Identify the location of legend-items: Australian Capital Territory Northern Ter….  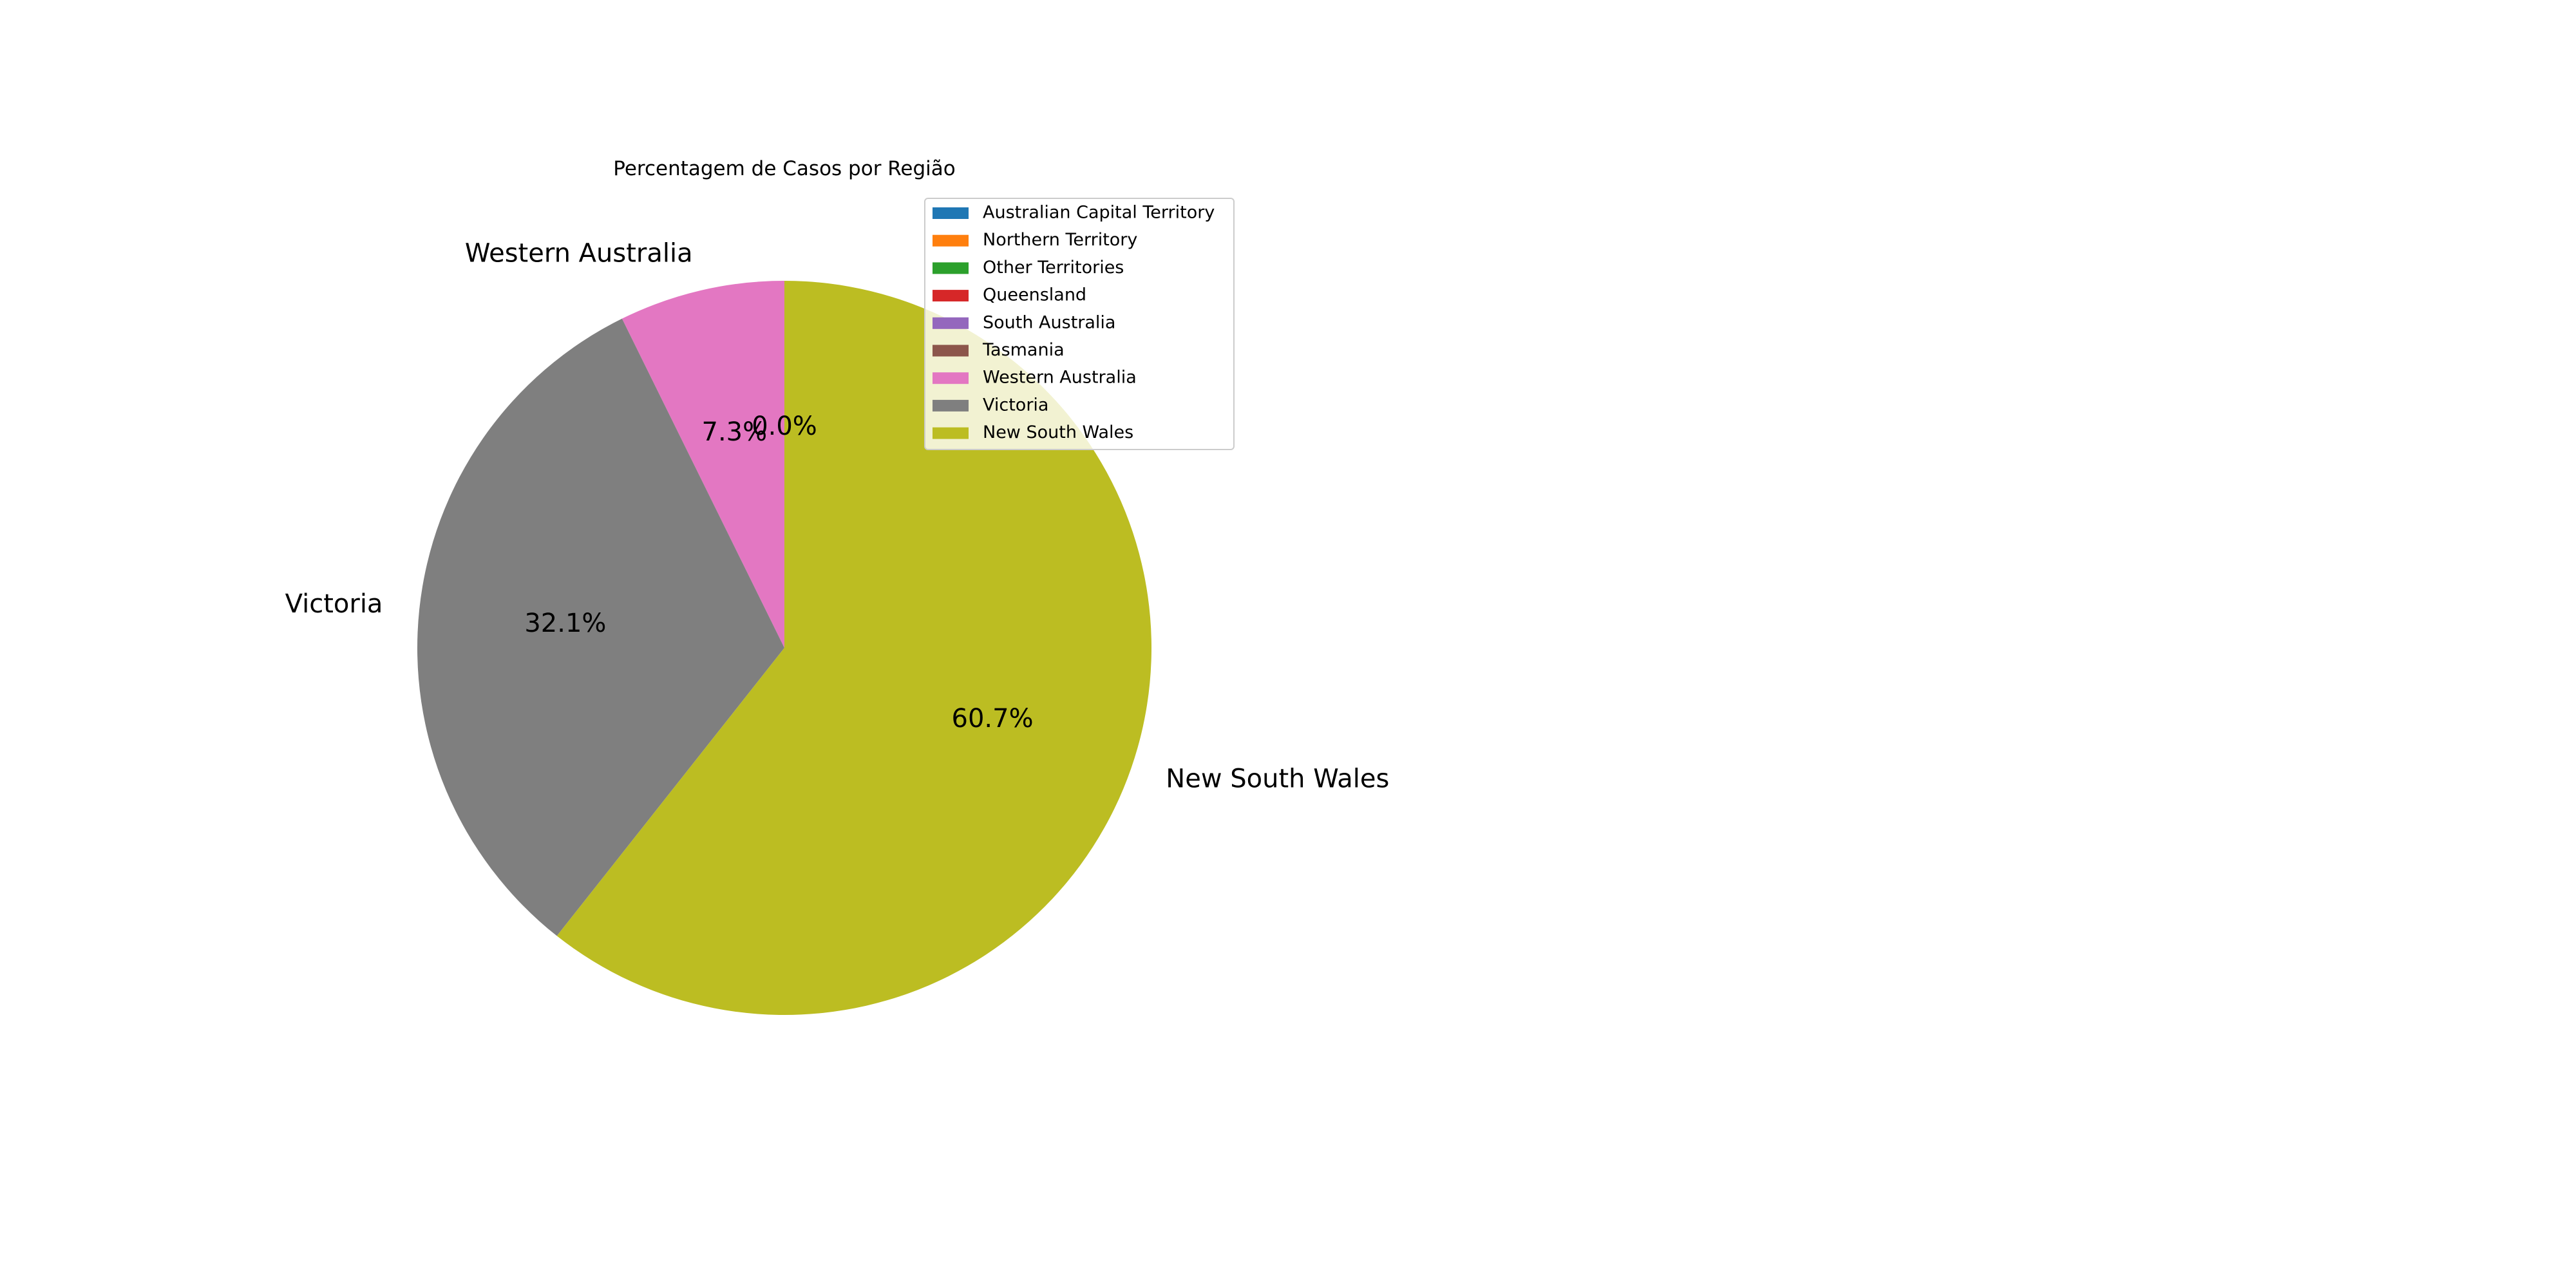
(1074, 322).